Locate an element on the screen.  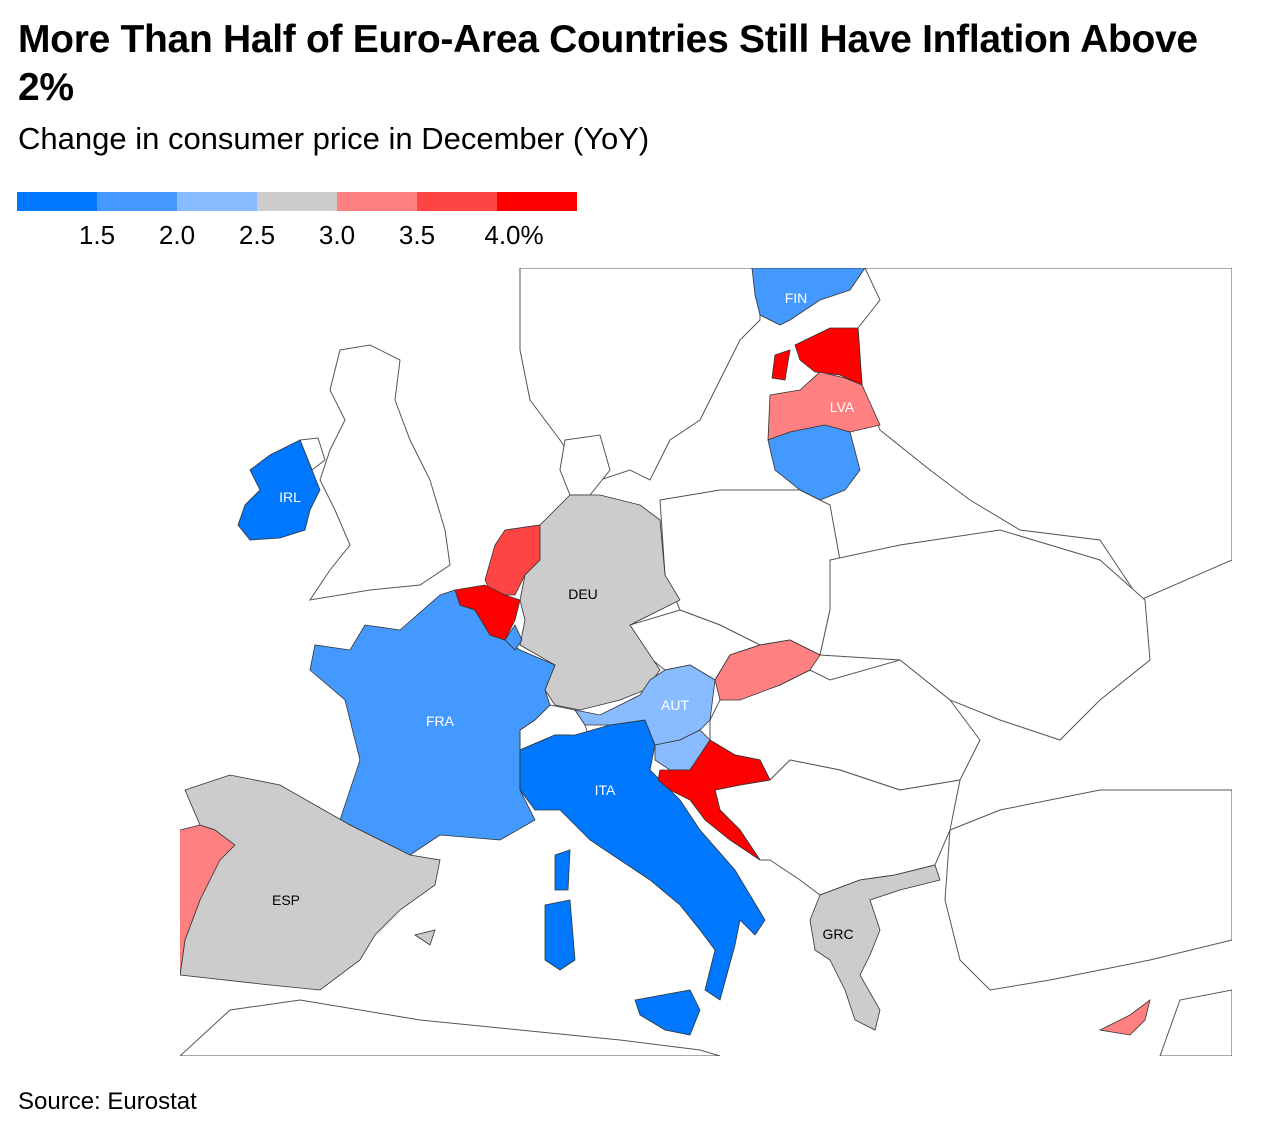
country-AUT is located at coordinates (645, 705).